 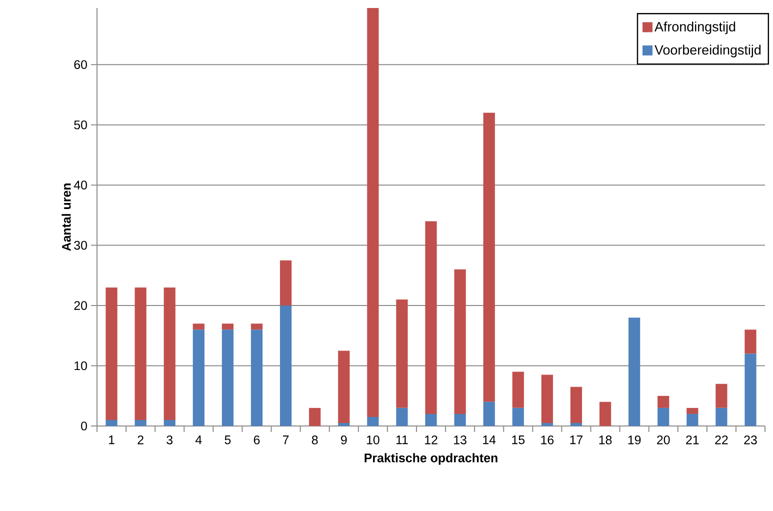 I want to click on y-tick-label: 10, so click(x=80, y=365).